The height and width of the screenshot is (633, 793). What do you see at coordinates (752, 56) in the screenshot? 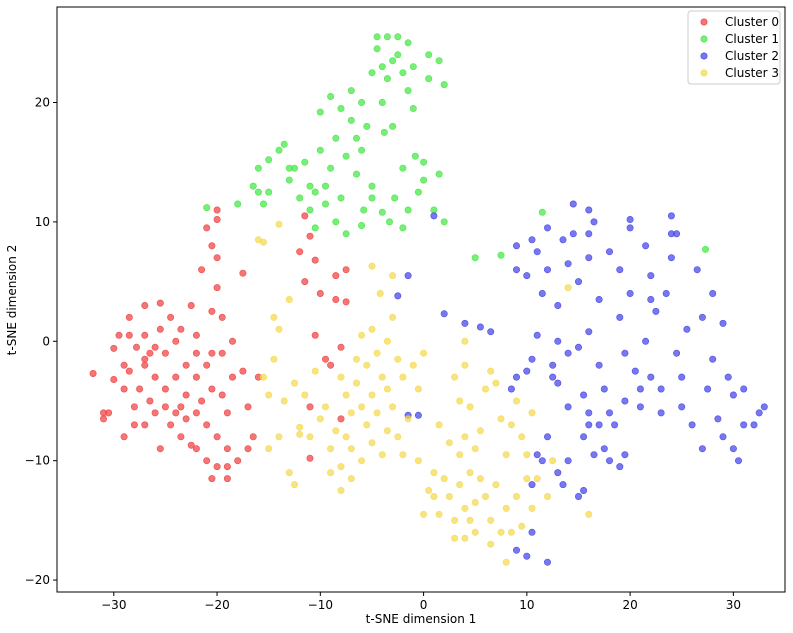
I see `legend-label-cluster-2: Cluster 2` at bounding box center [752, 56].